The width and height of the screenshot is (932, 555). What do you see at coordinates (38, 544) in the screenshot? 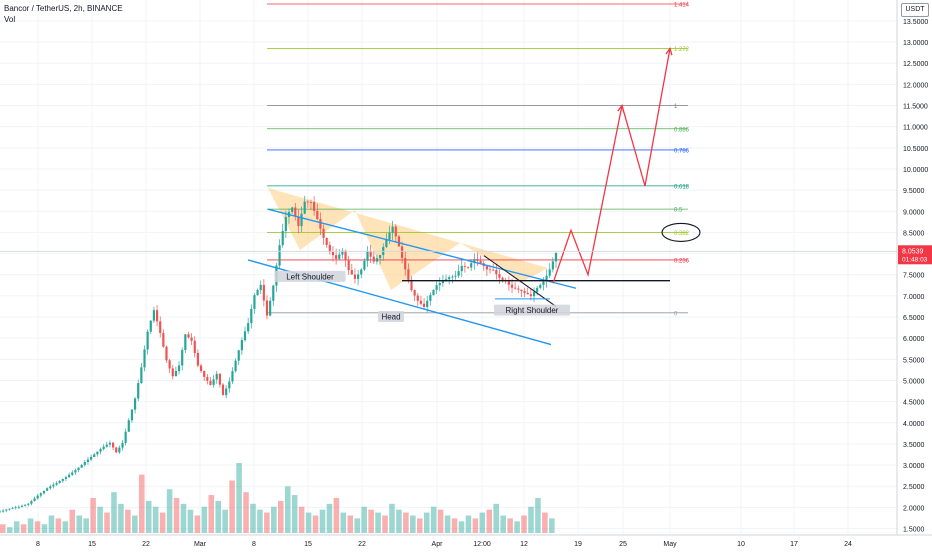
I see `time-tick-label: 8` at bounding box center [38, 544].